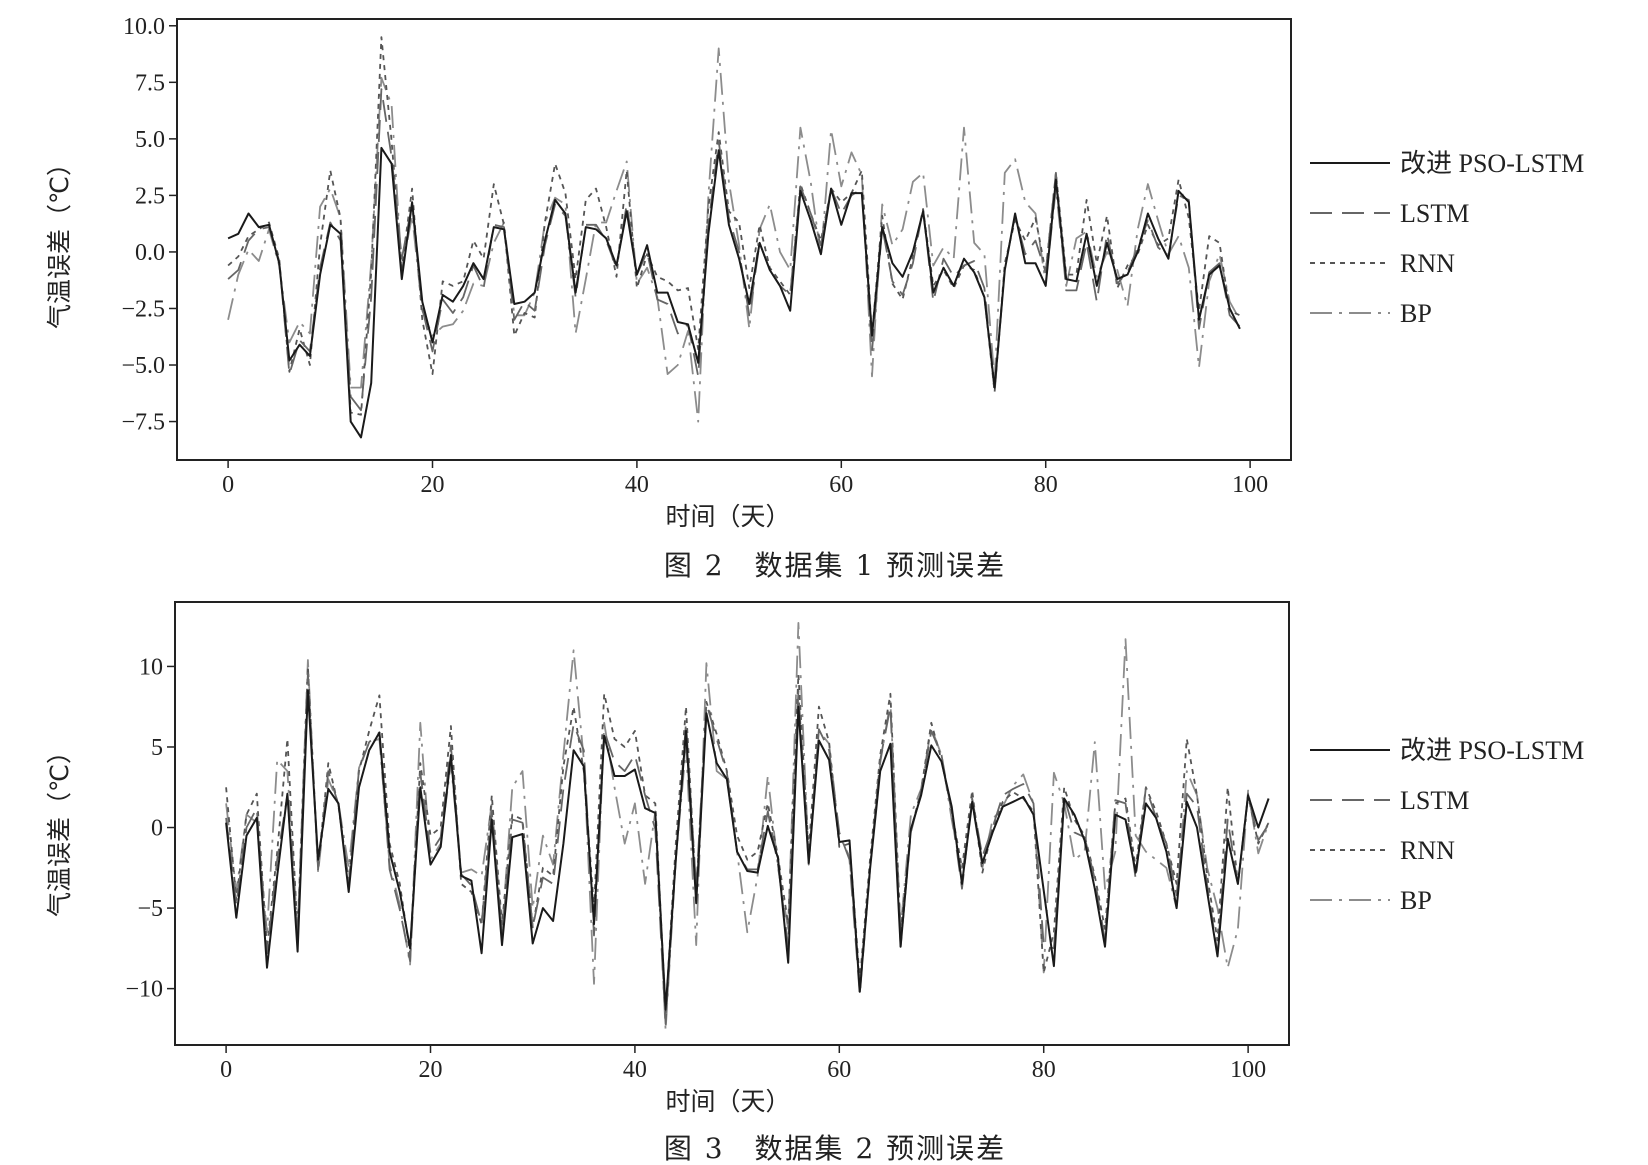 The image size is (1648, 1165). What do you see at coordinates (743, 1064) in the screenshot?
I see `x-axis-2: 0 20 40 60 80 100` at bounding box center [743, 1064].